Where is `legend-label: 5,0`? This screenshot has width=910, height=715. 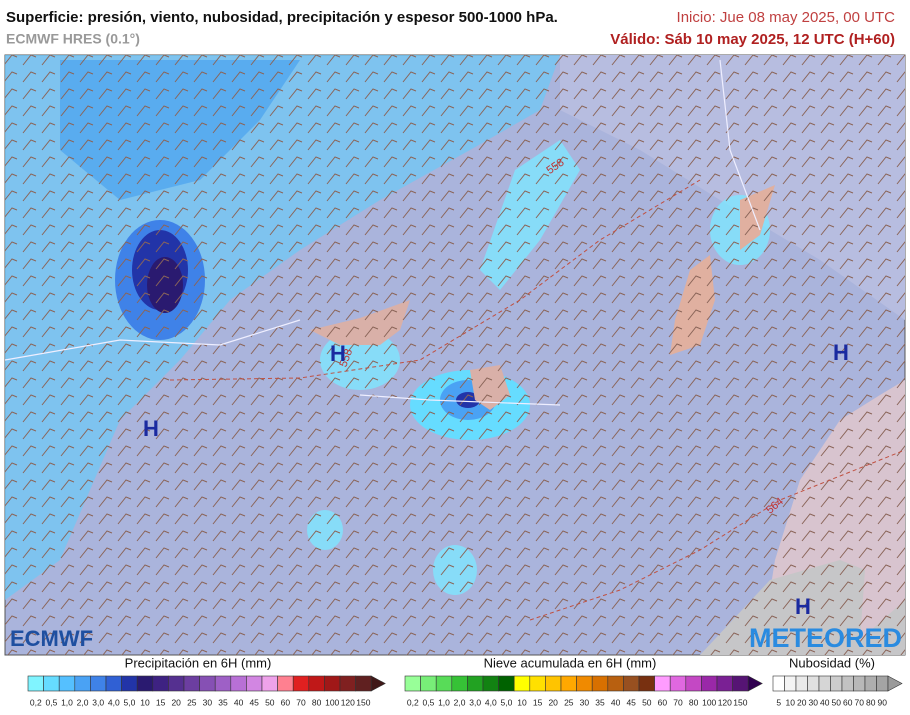 legend-label: 5,0 is located at coordinates (506, 702).